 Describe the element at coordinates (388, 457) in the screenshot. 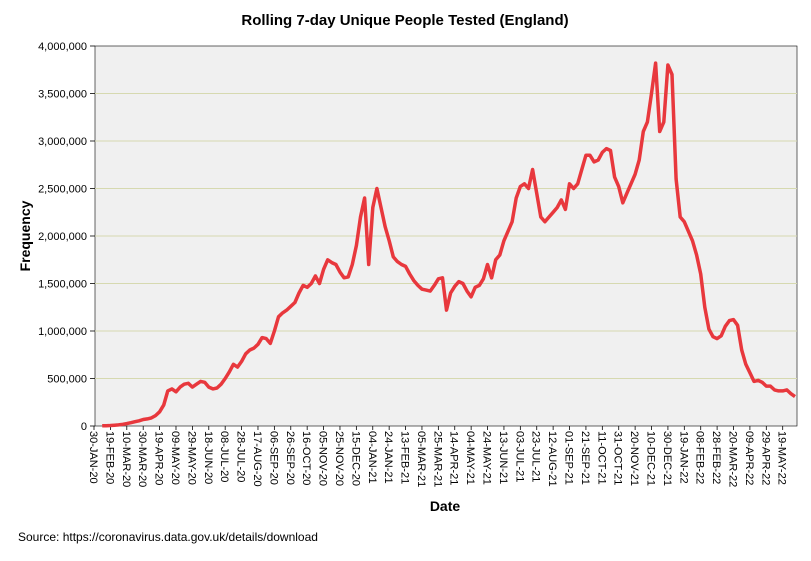

I see `x-tick-label: 24-JAN-21` at that location.